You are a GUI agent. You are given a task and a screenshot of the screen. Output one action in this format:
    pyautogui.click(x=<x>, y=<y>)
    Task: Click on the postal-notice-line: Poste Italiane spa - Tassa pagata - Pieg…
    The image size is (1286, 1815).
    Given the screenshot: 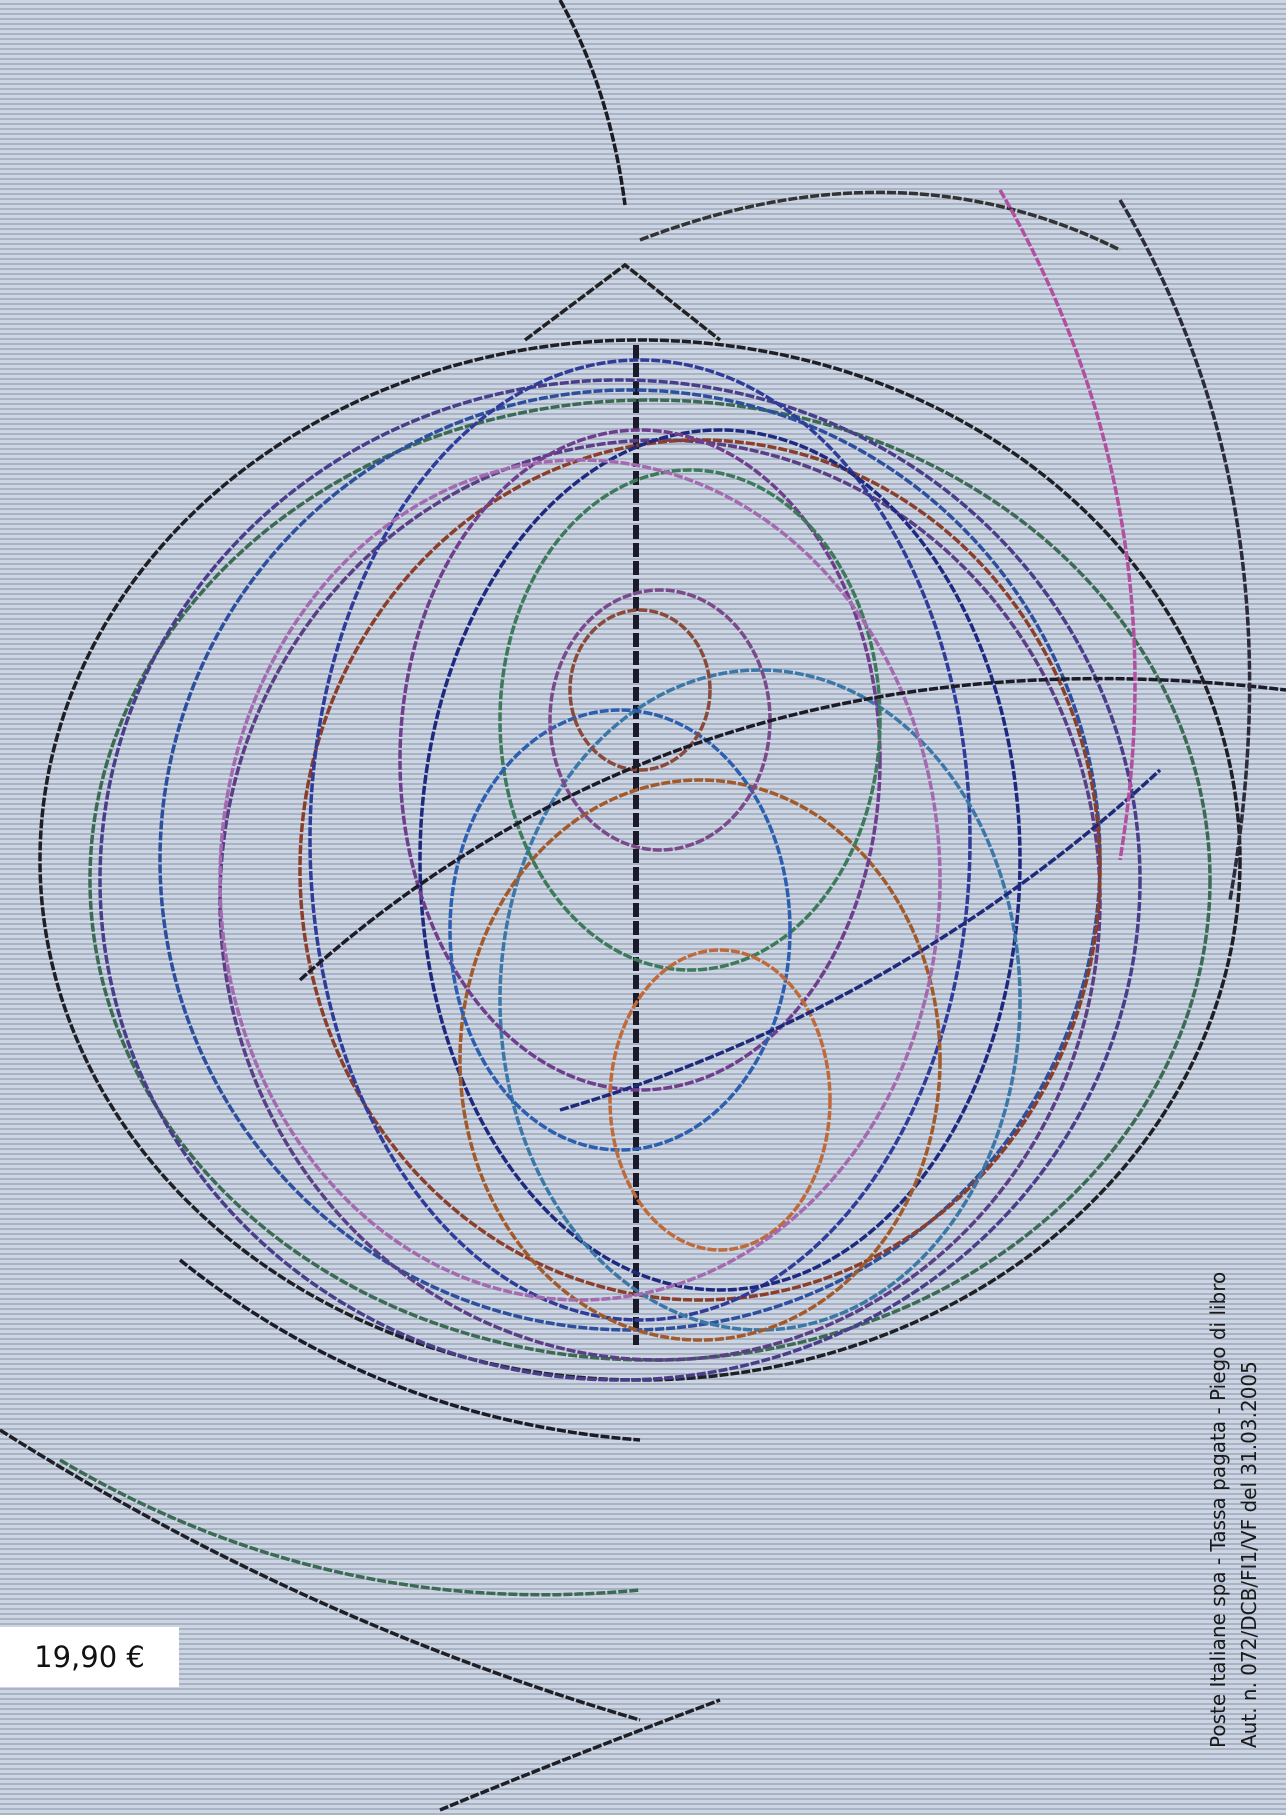 What is the action you would take?
    pyautogui.click(x=1218, y=1510)
    